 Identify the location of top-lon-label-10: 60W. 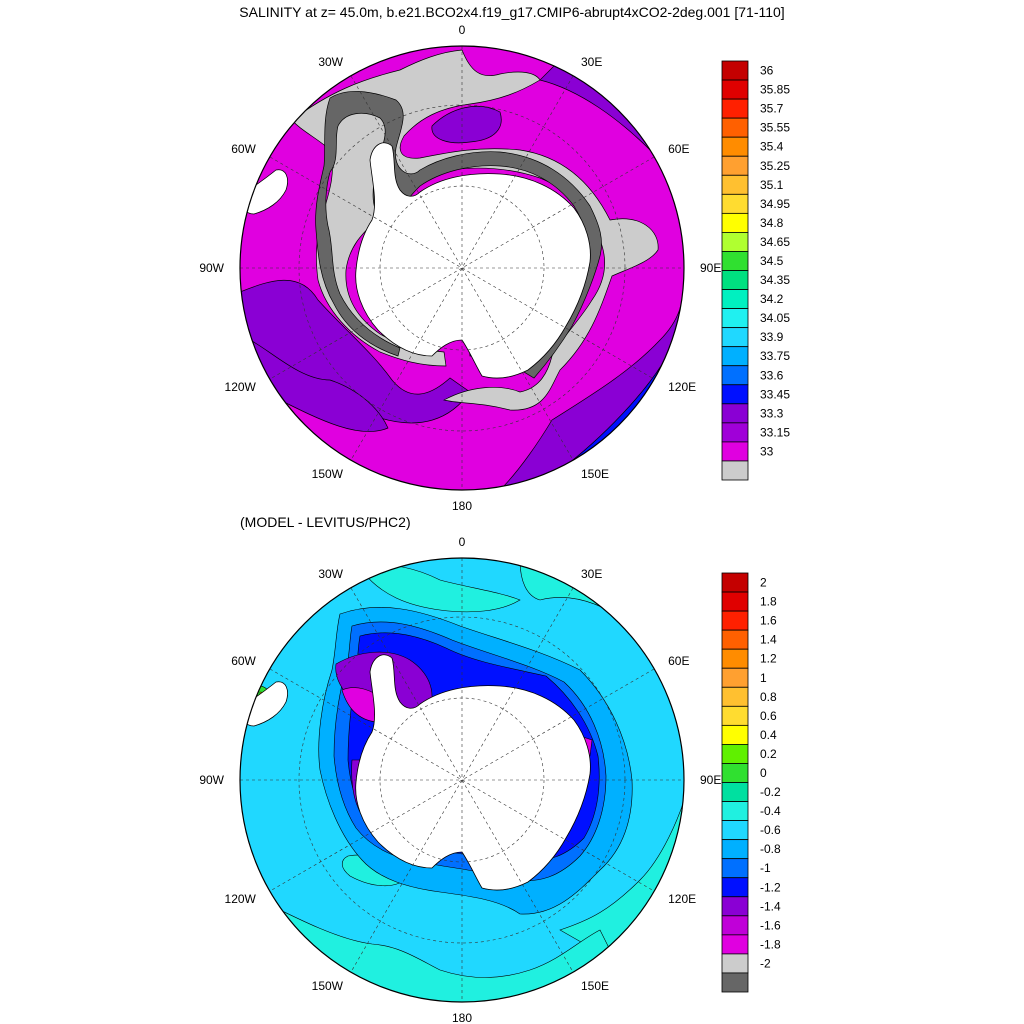
(243, 149).